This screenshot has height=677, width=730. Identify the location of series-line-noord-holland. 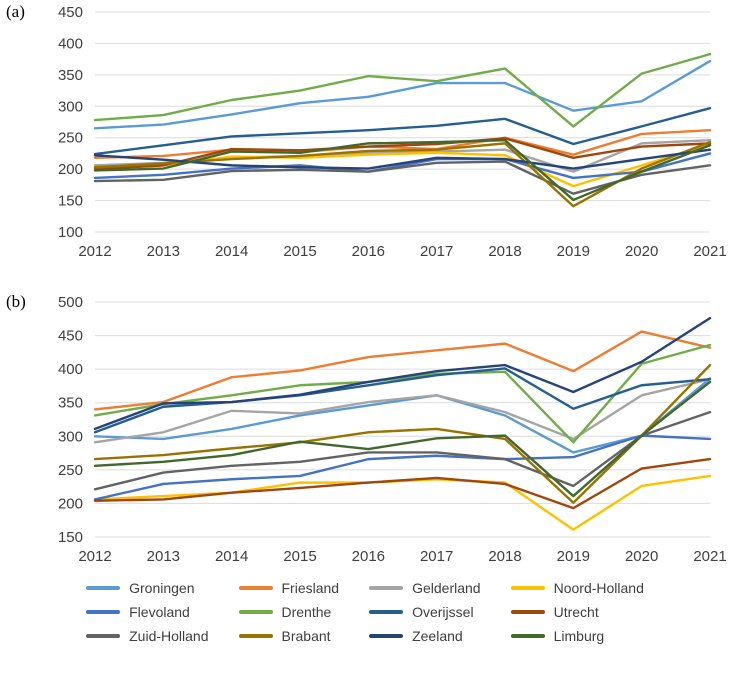
(402, 502).